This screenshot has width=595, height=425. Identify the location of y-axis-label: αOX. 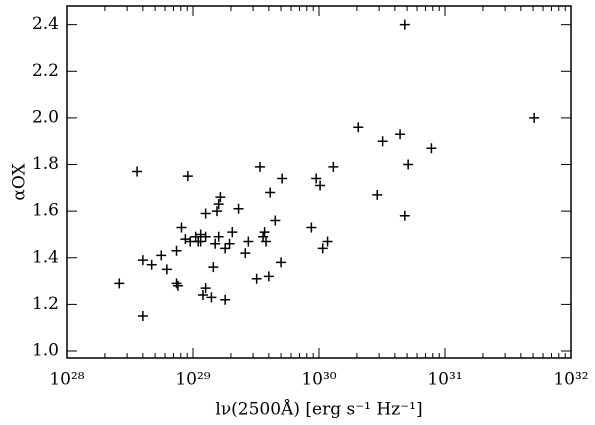
(20, 181).